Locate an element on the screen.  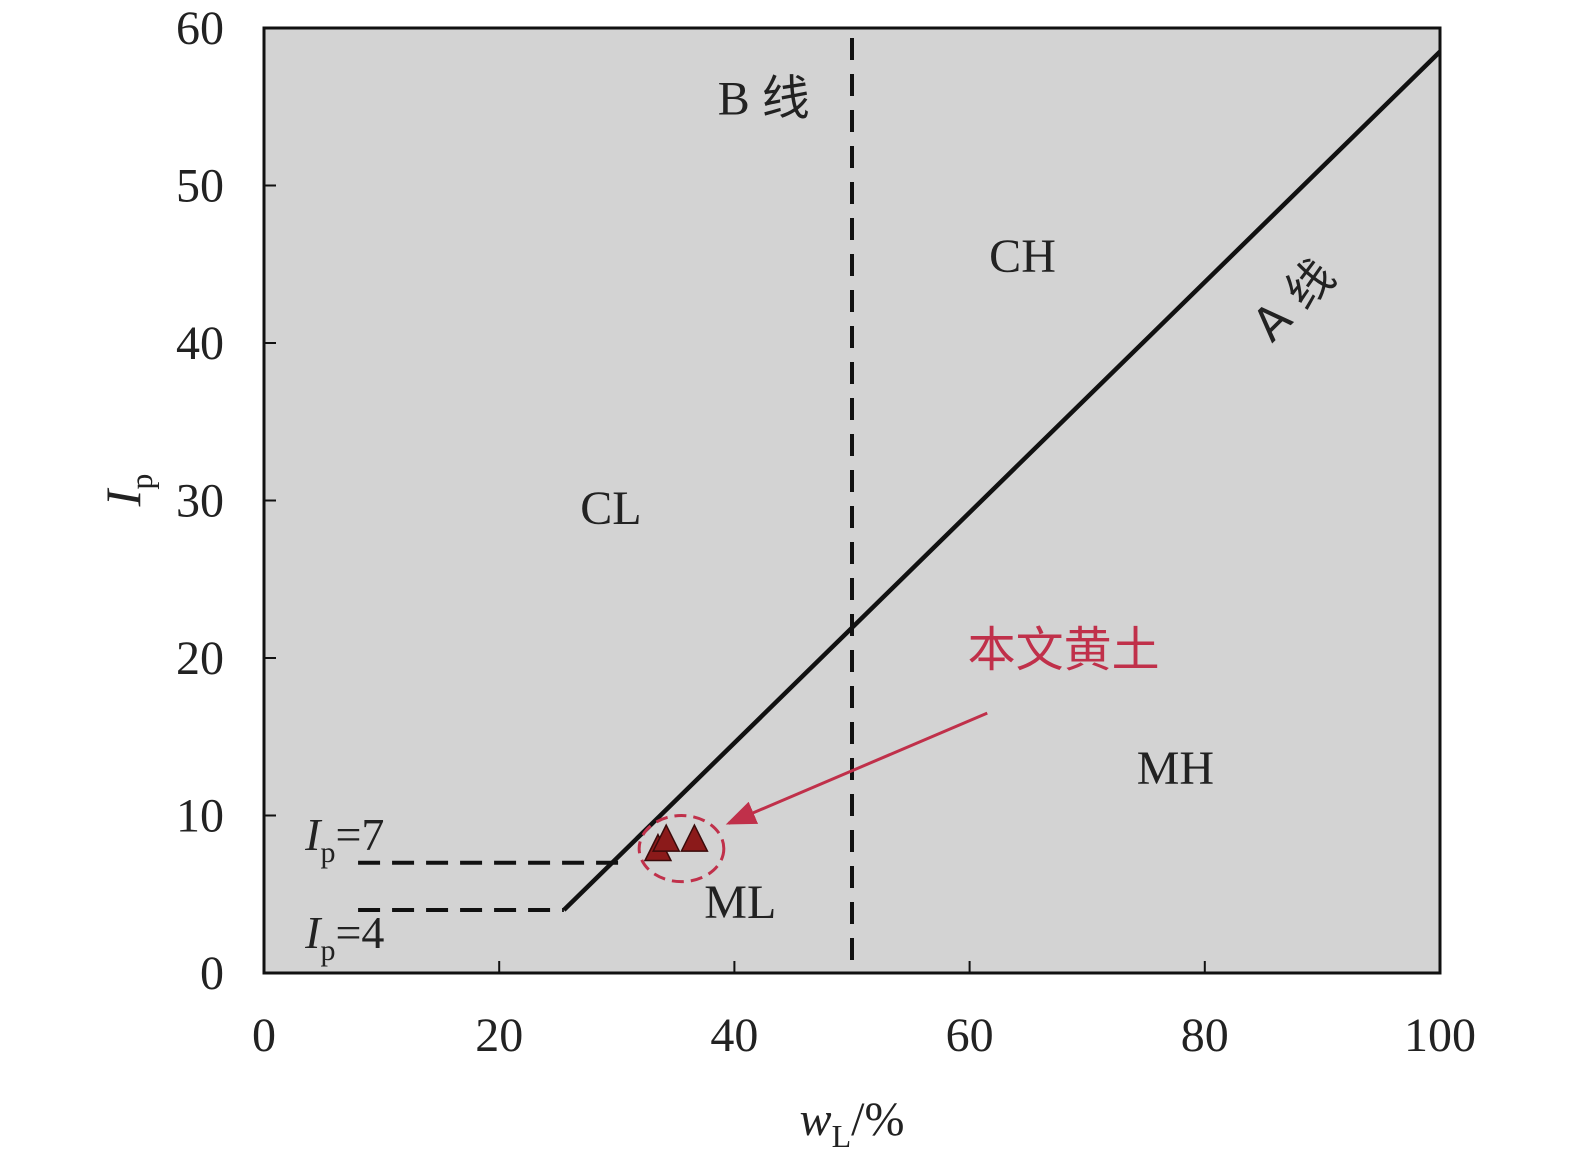
region-label: ML is located at coordinates (740, 902).